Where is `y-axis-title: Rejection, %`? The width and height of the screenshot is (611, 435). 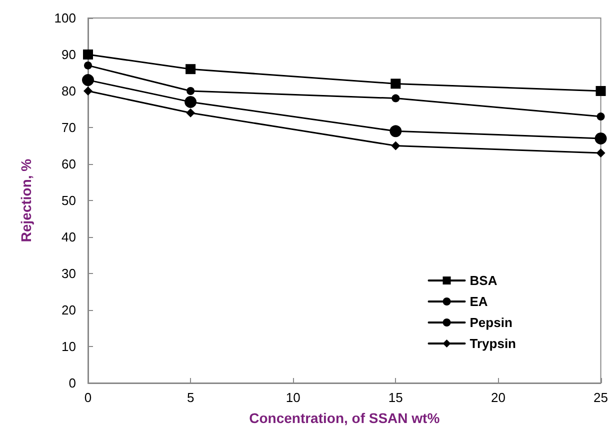
y-axis-title: Rejection, % is located at coordinates (26, 200).